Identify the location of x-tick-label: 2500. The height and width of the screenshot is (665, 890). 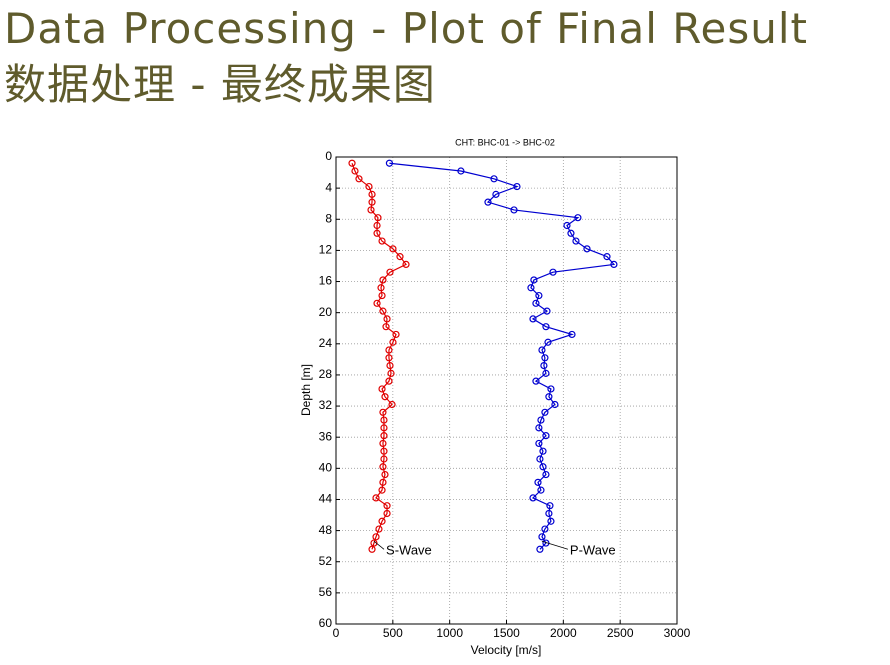
(620, 633).